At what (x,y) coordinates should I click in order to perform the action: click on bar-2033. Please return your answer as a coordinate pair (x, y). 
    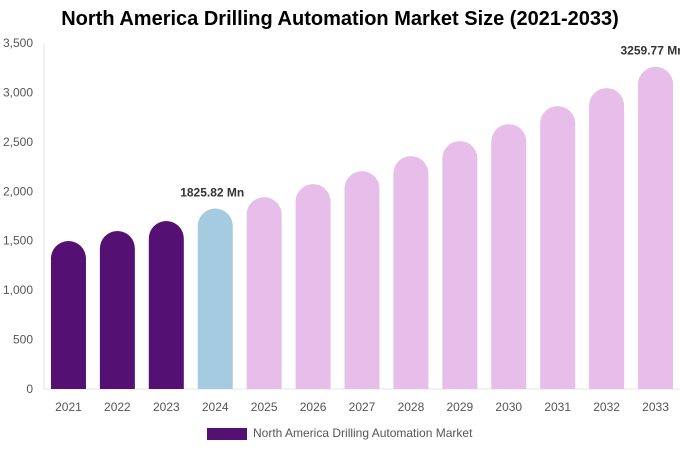
    Looking at the image, I should click on (656, 228).